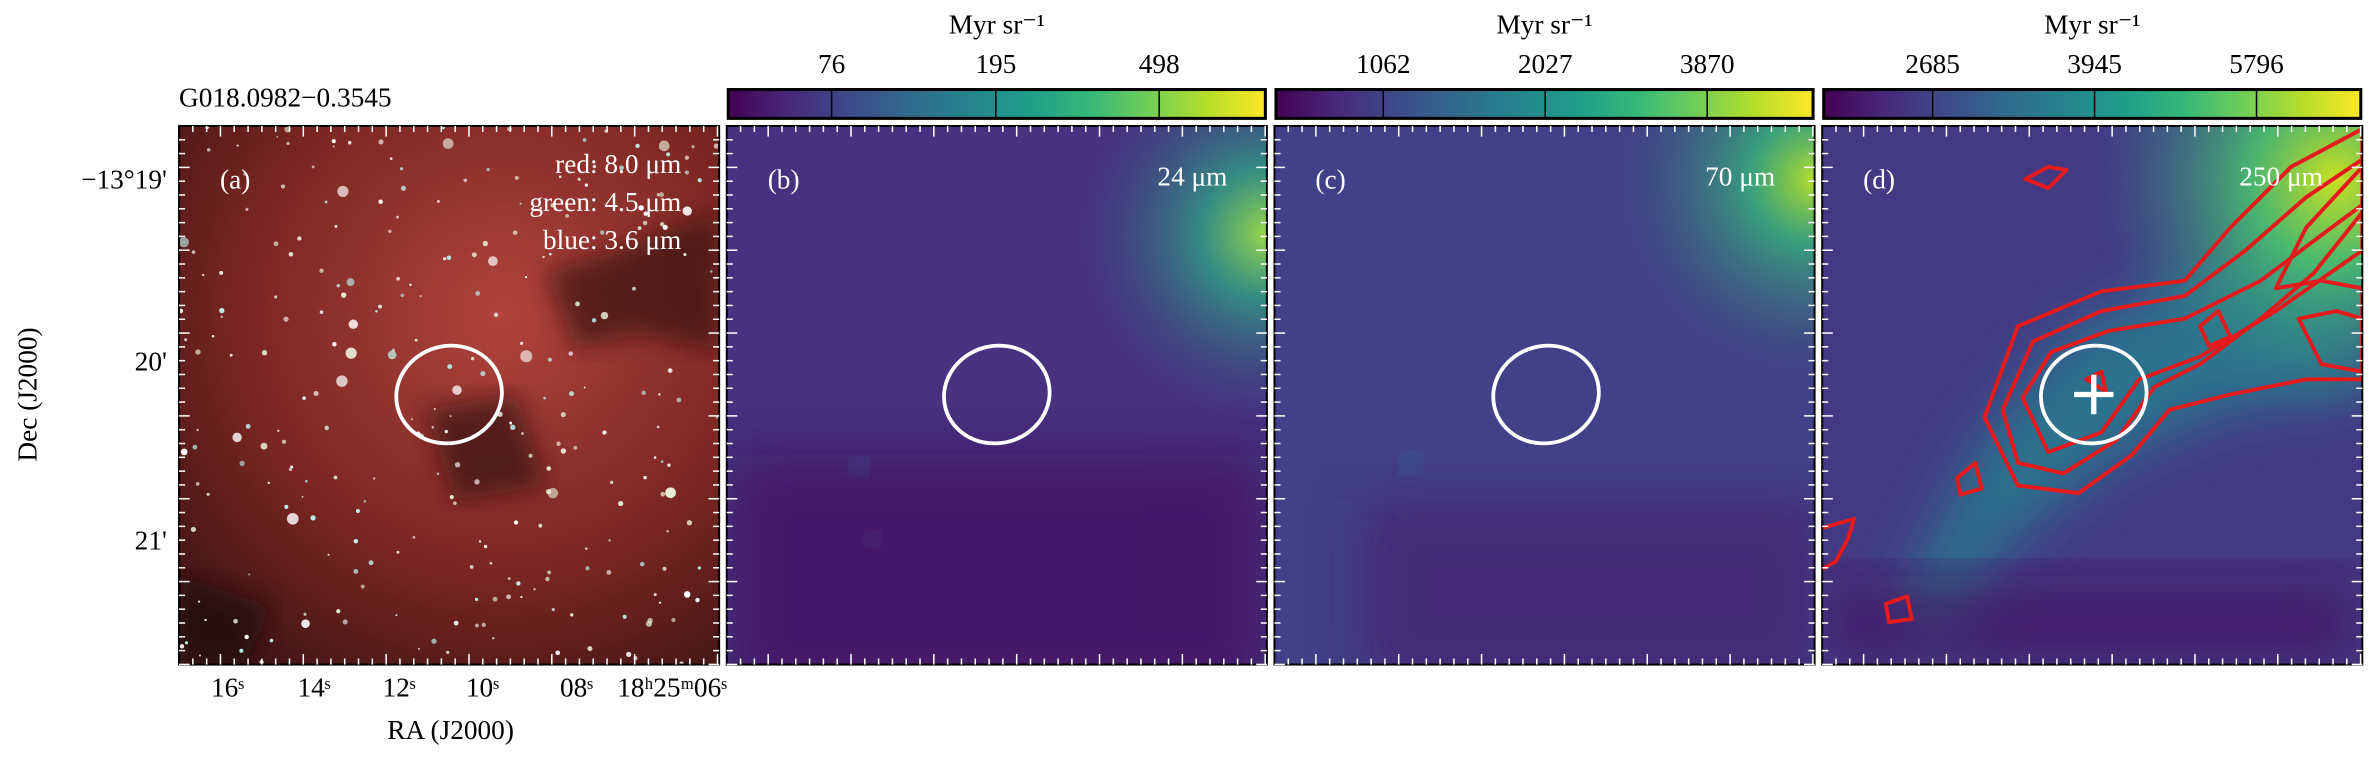  I want to click on band-label: 70 μm, so click(1740, 176).